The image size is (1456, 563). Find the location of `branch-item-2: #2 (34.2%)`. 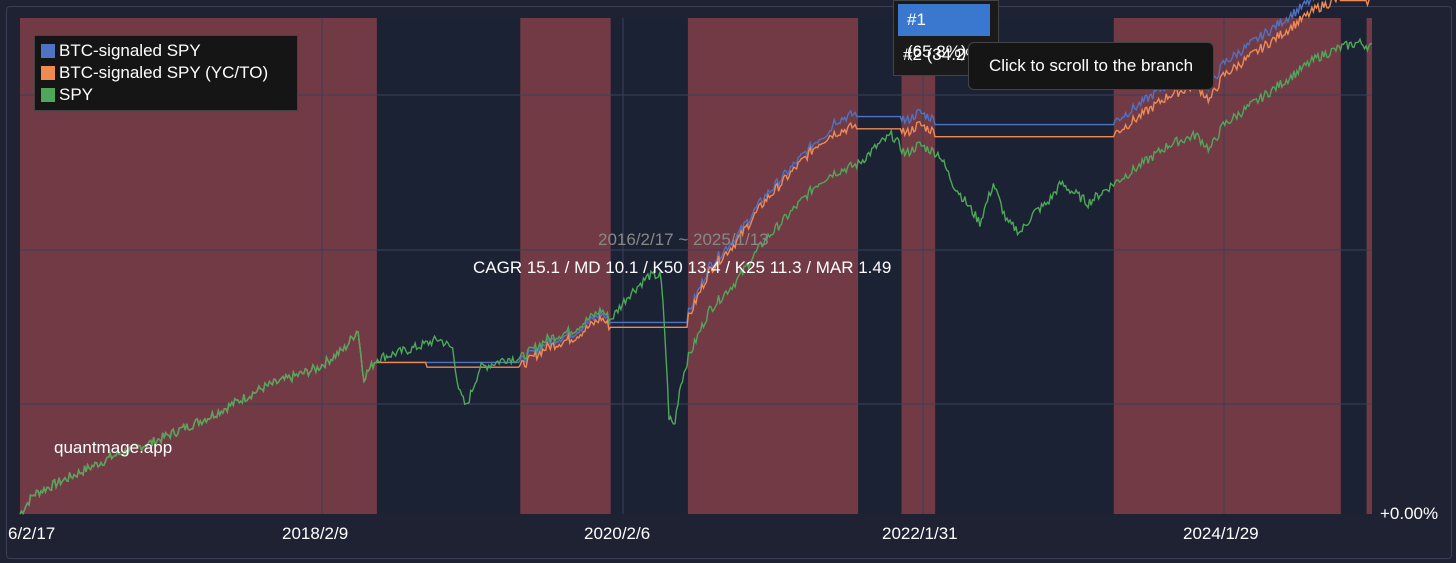

branch-item-2: #2 (34.2%) is located at coordinates (945, 54).